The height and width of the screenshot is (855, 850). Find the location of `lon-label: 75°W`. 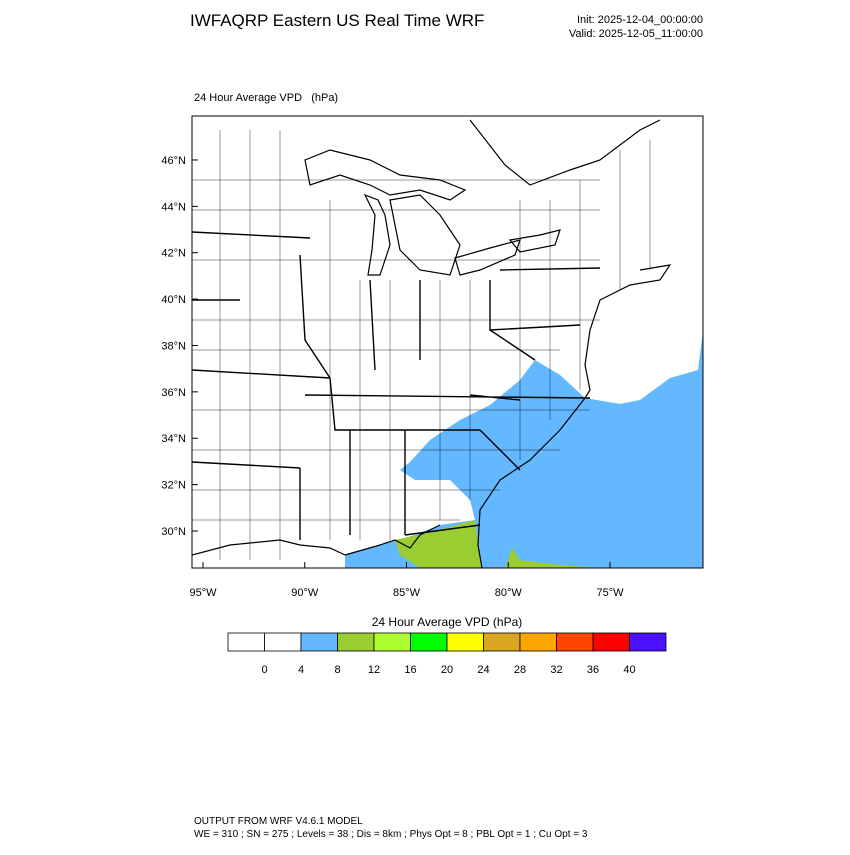

lon-label: 75°W is located at coordinates (610, 593).